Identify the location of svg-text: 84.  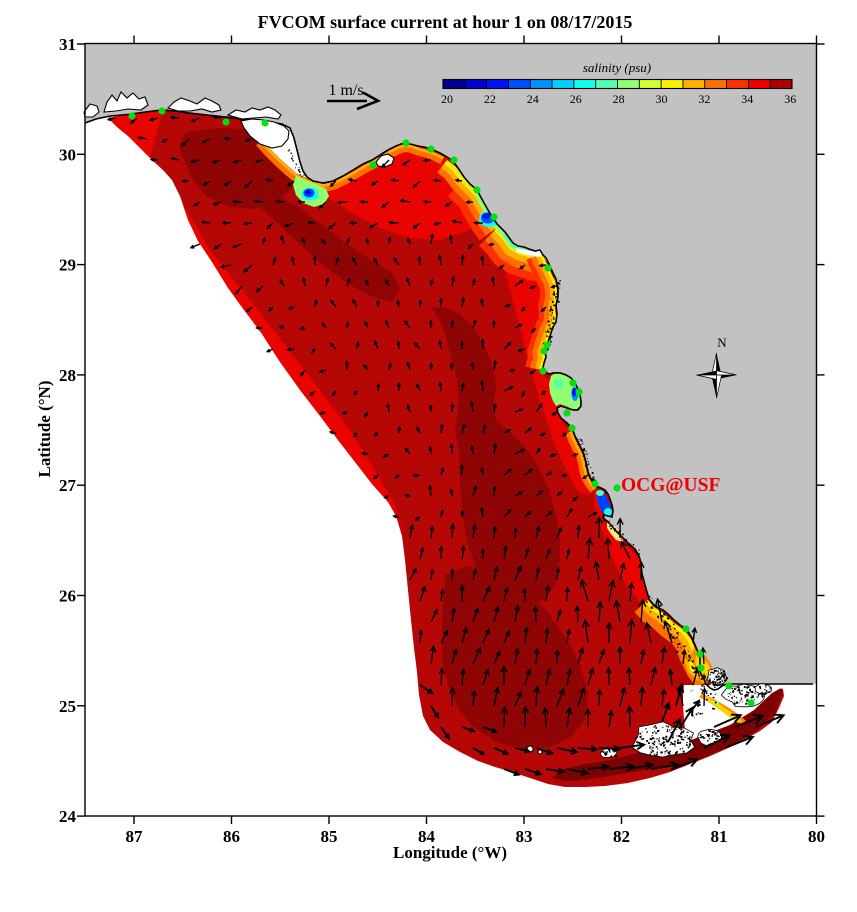
(427, 836).